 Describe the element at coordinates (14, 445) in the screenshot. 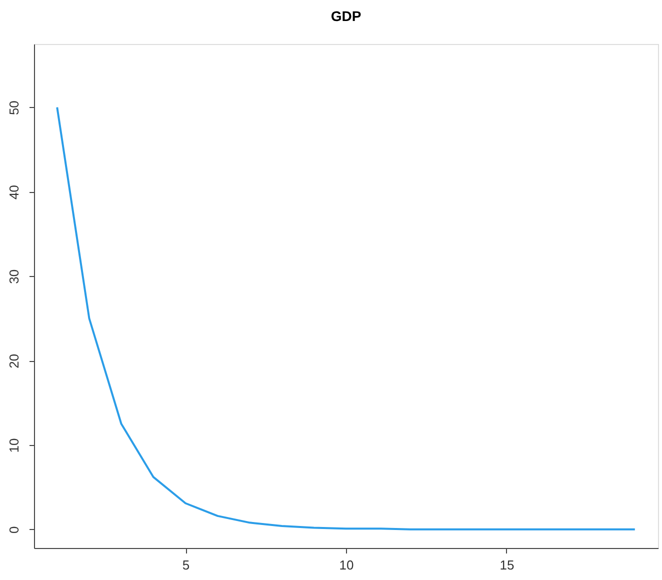

I see `y-tick-label: 10` at that location.